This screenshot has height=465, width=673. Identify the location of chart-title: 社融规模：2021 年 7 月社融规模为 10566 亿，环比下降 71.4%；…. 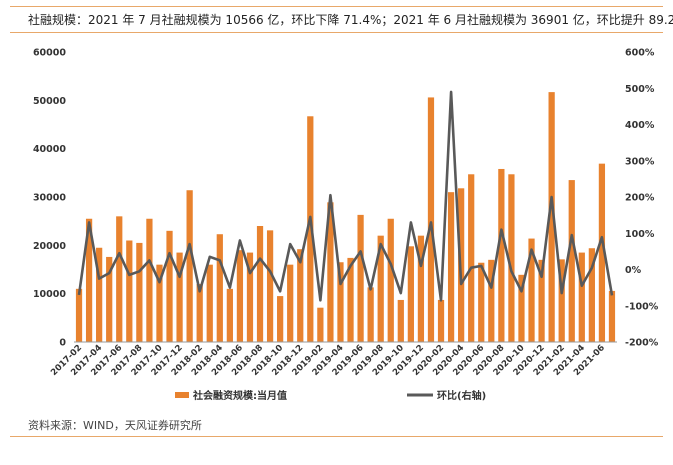
(350, 20).